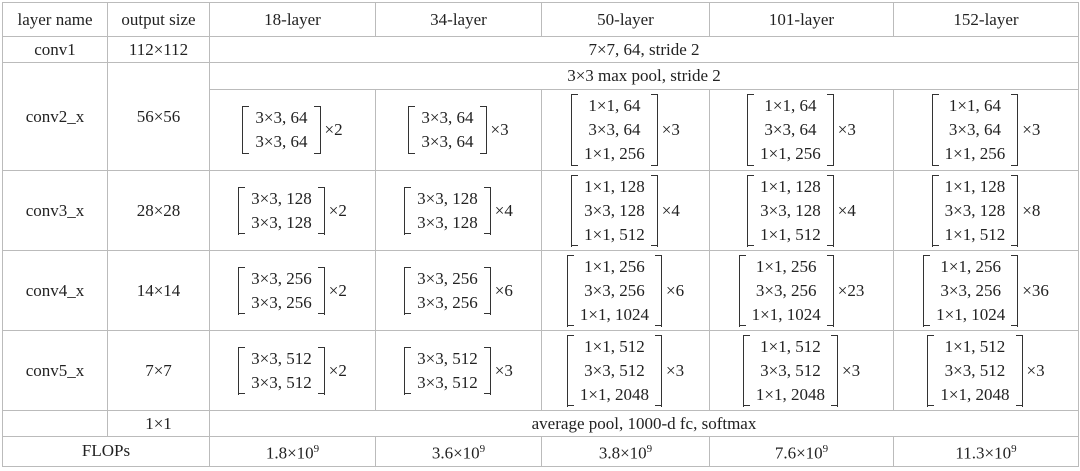 This screenshot has height=471, width=1080. I want to click on bracket: 1×1, 64 3×3, 64 1×1, 256, so click(975, 130).